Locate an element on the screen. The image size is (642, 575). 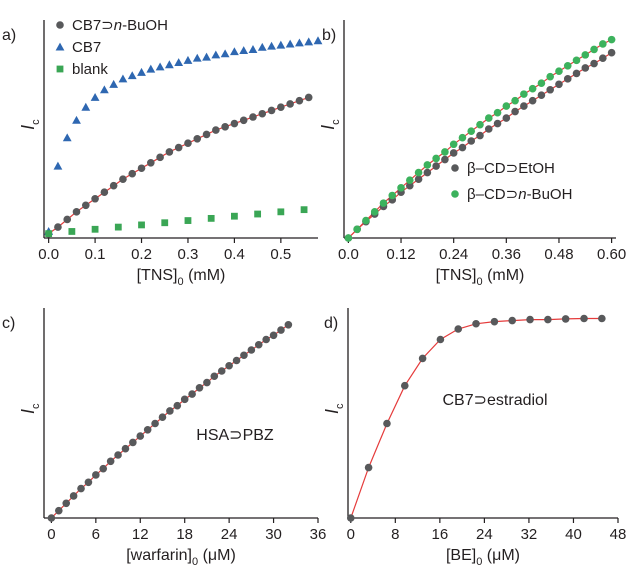
x-axis-label-main: [TNS] is located at coordinates (456, 275).